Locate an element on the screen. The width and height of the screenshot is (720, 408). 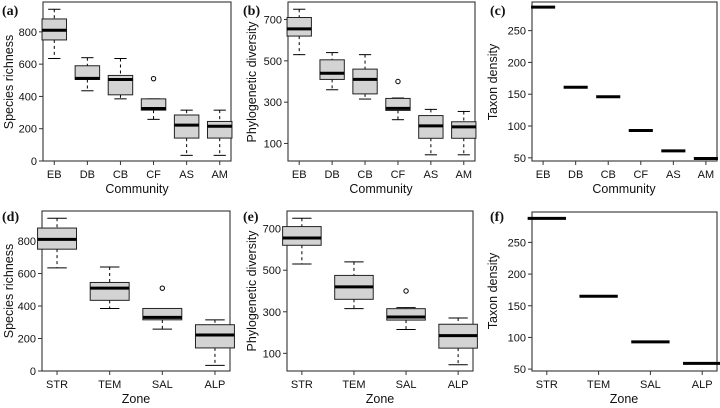
panel-label: (a) is located at coordinates (10, 11).